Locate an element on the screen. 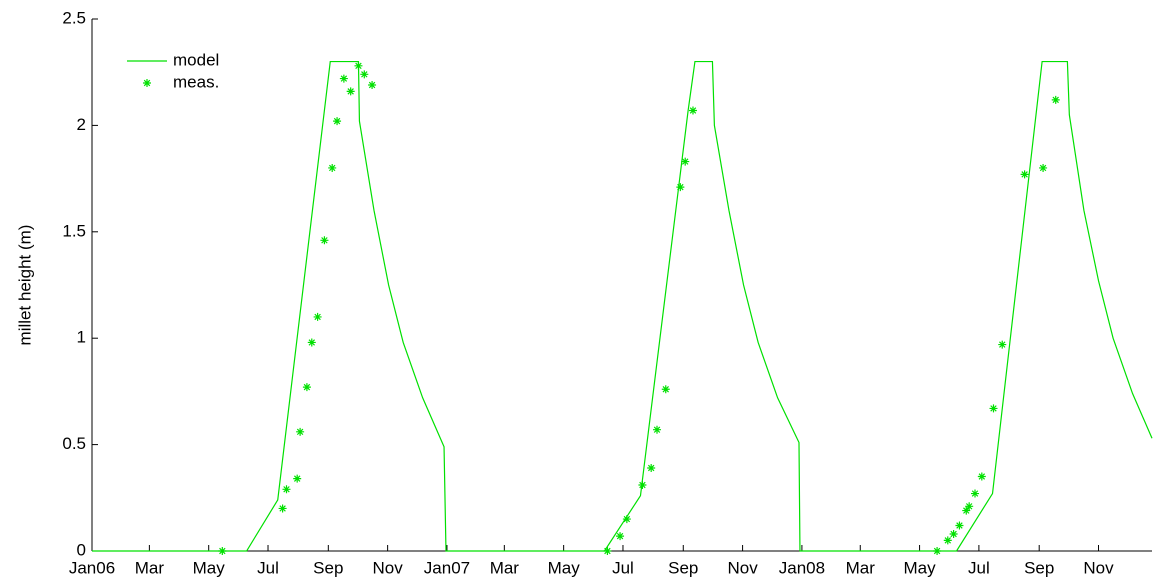  y-tick-label: 2.5 is located at coordinates (74, 17).